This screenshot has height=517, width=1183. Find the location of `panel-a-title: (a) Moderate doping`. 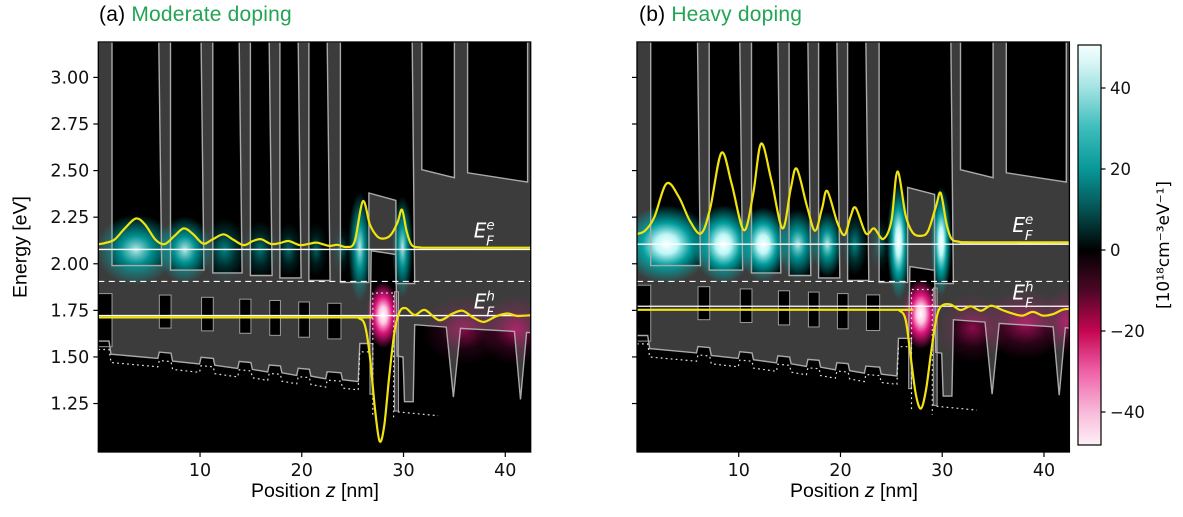

panel-a-title: (a) Moderate doping is located at coordinates (195, 15).